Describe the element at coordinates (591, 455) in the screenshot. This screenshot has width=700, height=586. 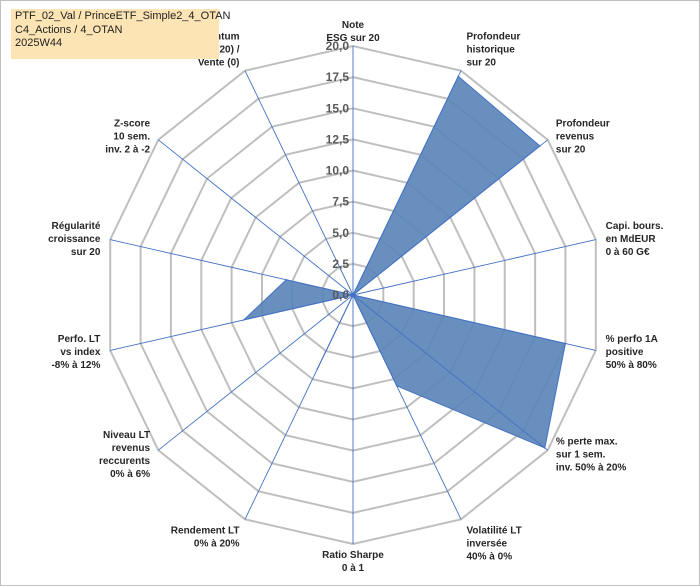
I see `axis-label: % perte max. sur 1 sem. inv. 50% à 20%` at that location.